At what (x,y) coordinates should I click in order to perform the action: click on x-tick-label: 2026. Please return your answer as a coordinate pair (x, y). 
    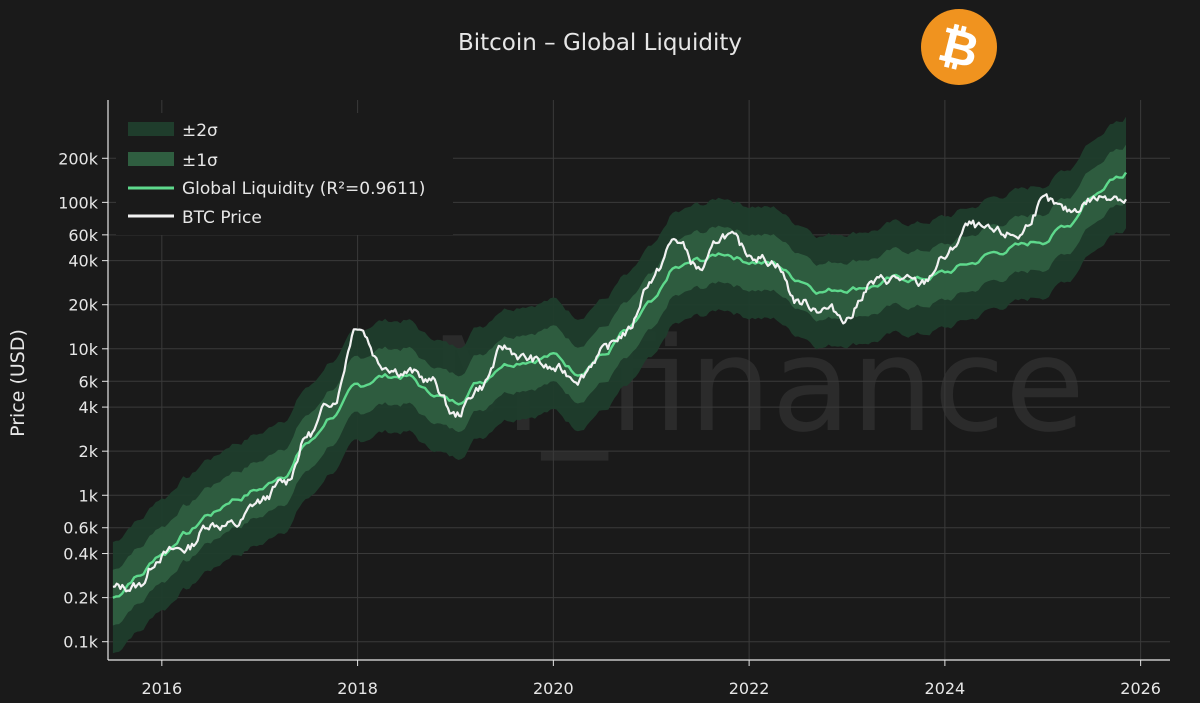
    Looking at the image, I should click on (1140, 688).